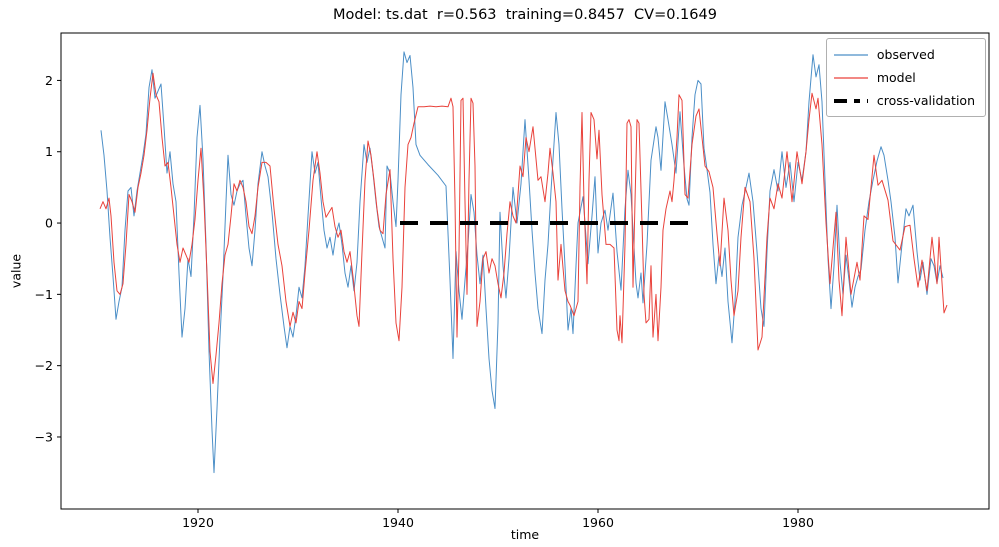 The width and height of the screenshot is (999, 547). I want to click on model-line-sample-icon, so click(850, 77).